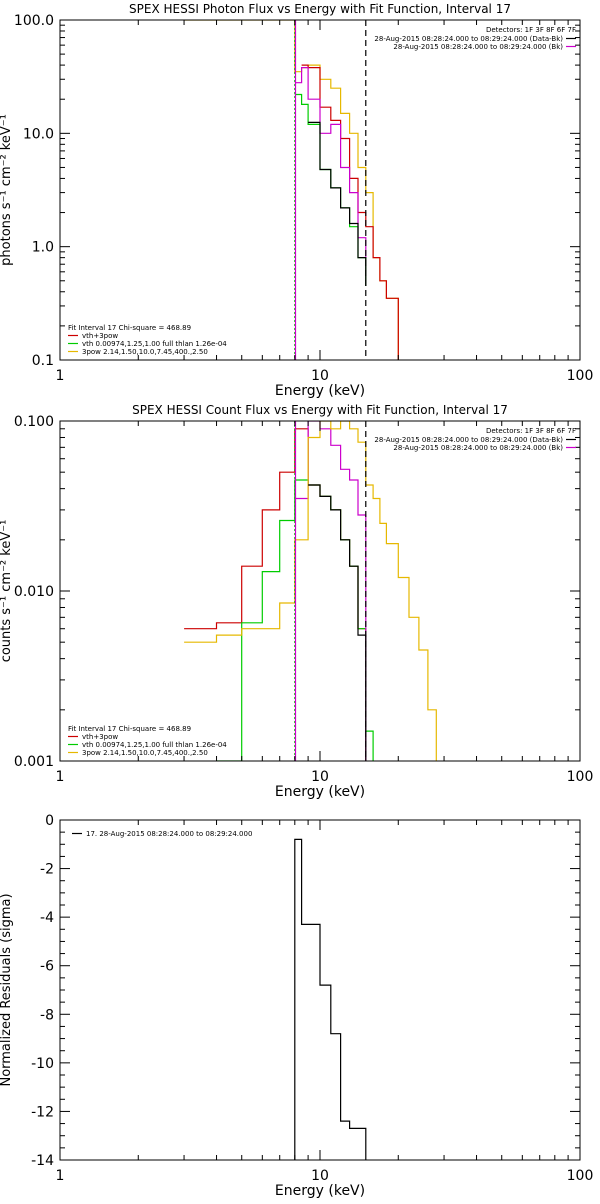 This screenshot has height=1204, width=600. Describe the element at coordinates (47, 918) in the screenshot. I see `y-tick-label: -4` at that location.